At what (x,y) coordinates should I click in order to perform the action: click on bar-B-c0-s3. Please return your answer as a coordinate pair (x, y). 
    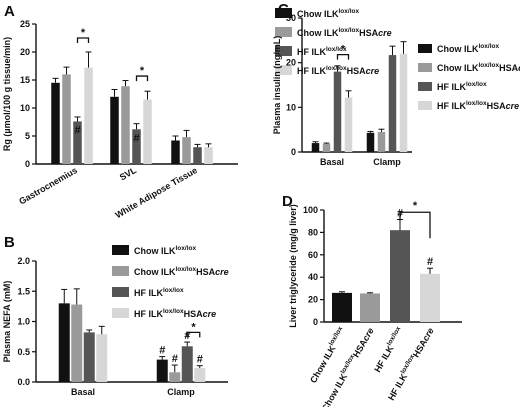
    Looking at the image, I should click on (102, 358).